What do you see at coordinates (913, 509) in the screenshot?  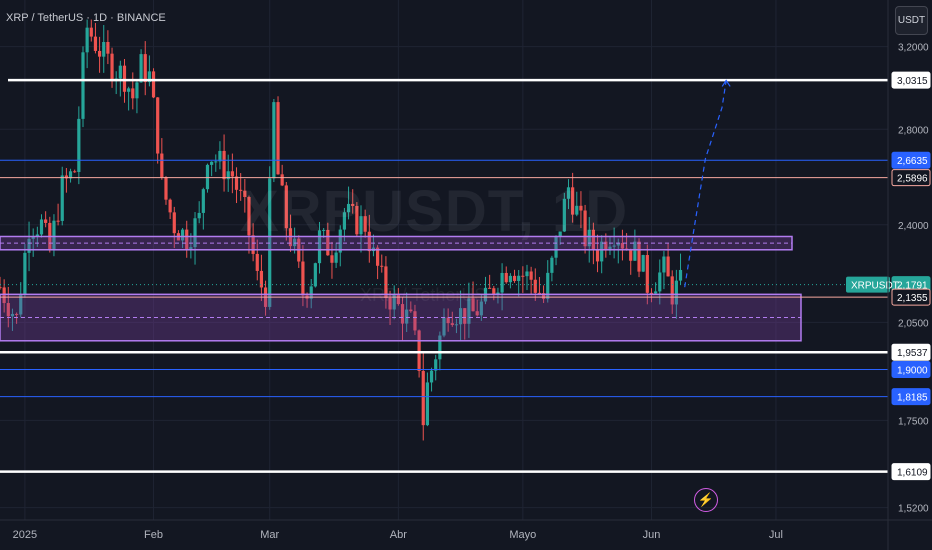 I see `y-tick-label: 1,5200` at bounding box center [913, 509].